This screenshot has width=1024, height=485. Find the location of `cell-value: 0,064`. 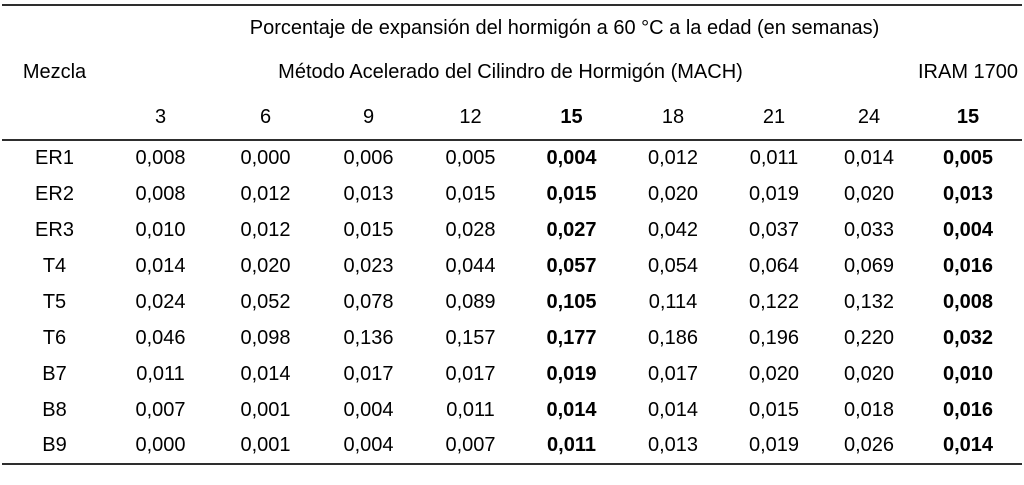

cell-value: 0,064 is located at coordinates (774, 265).